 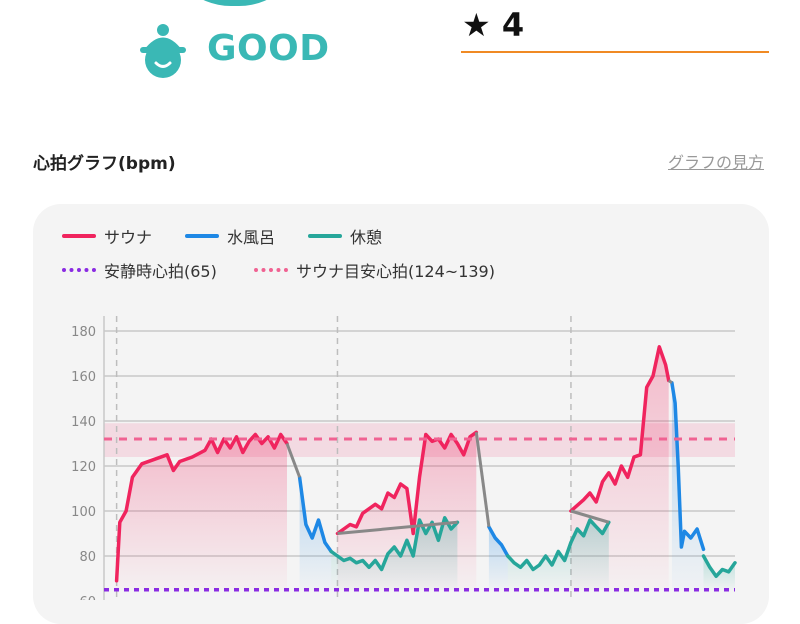 What do you see at coordinates (325, 236) in the screenshot?
I see `rest-swatch` at bounding box center [325, 236].